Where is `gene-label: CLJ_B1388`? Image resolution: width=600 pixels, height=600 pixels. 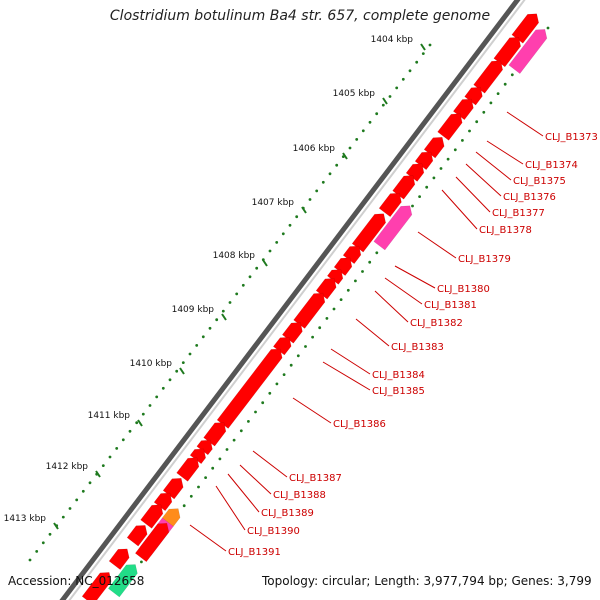 gene-label: CLJ_B1388 is located at coordinates (299, 495).